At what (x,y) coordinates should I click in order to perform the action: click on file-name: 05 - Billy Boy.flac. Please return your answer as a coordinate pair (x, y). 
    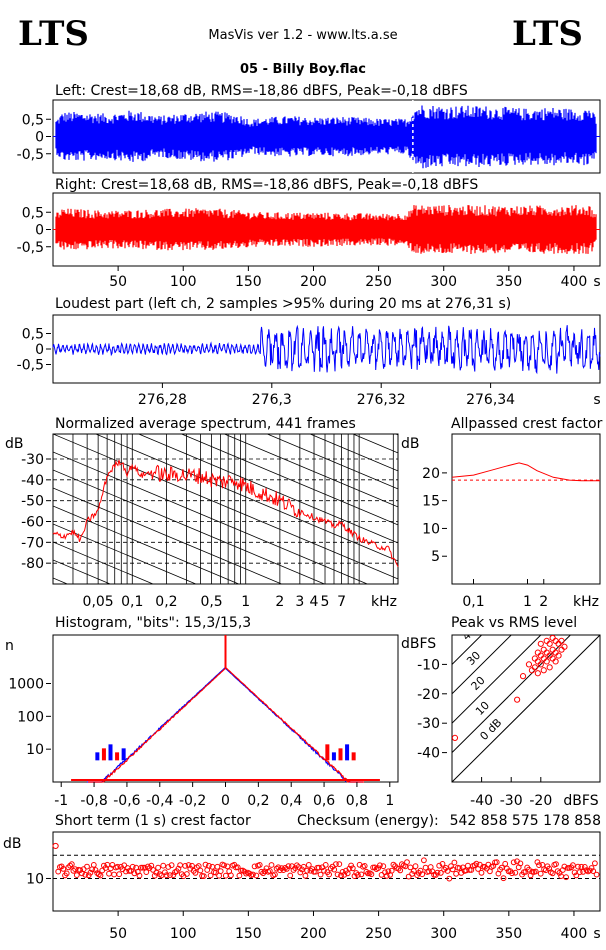
    Looking at the image, I should click on (303, 69).